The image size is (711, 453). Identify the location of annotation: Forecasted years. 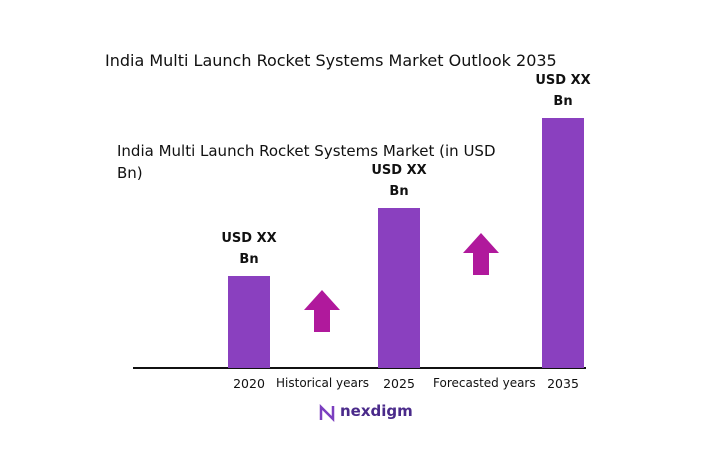
(484, 383).